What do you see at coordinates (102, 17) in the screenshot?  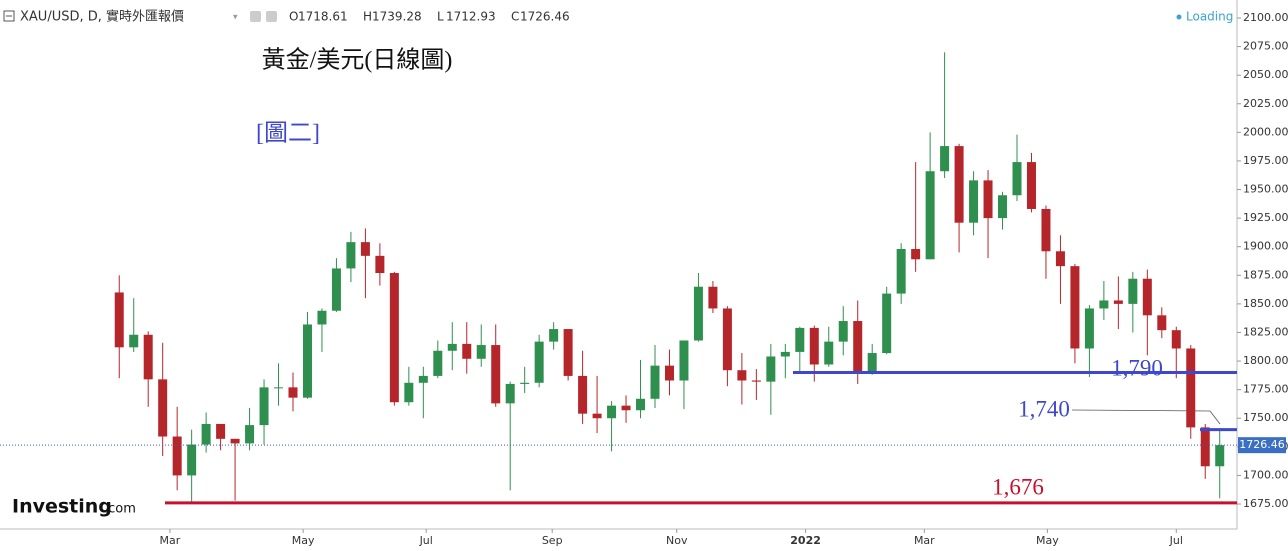 I see `symbol: XAU/USD, D, 實時外匯報價` at bounding box center [102, 17].